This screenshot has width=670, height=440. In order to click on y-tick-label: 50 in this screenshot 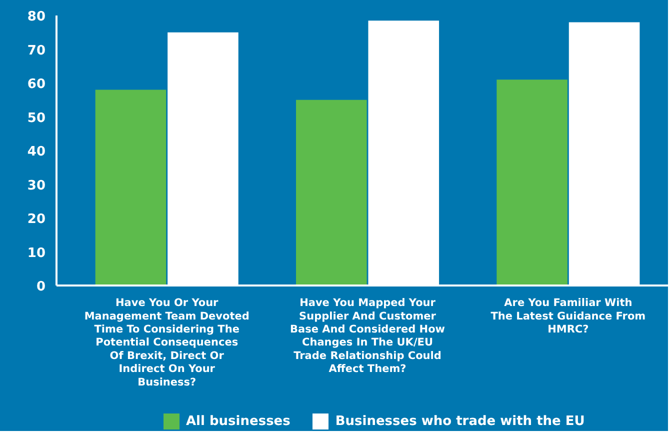, I will do `click(36, 118)`.